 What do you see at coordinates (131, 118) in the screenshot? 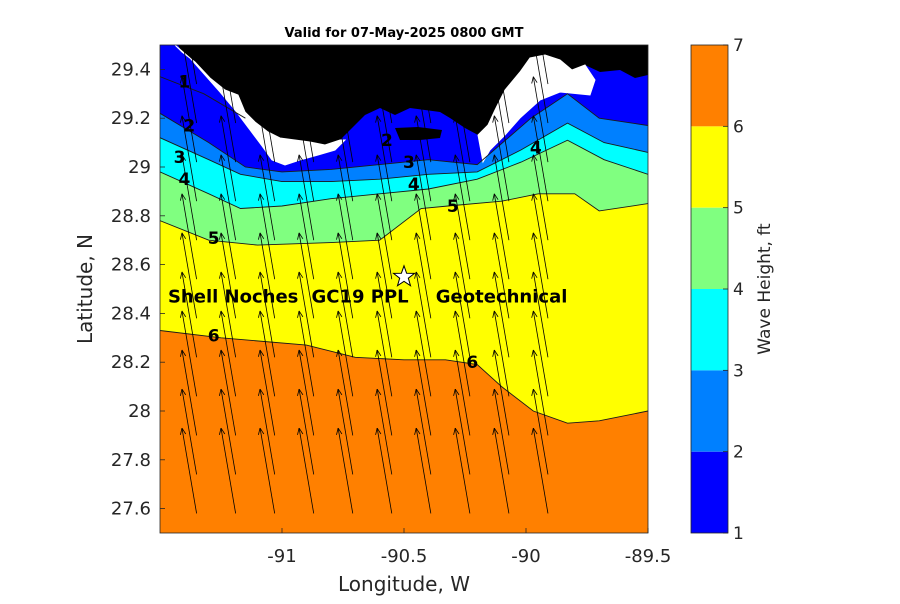
I see `y-tick-label: 29.2` at bounding box center [131, 118].